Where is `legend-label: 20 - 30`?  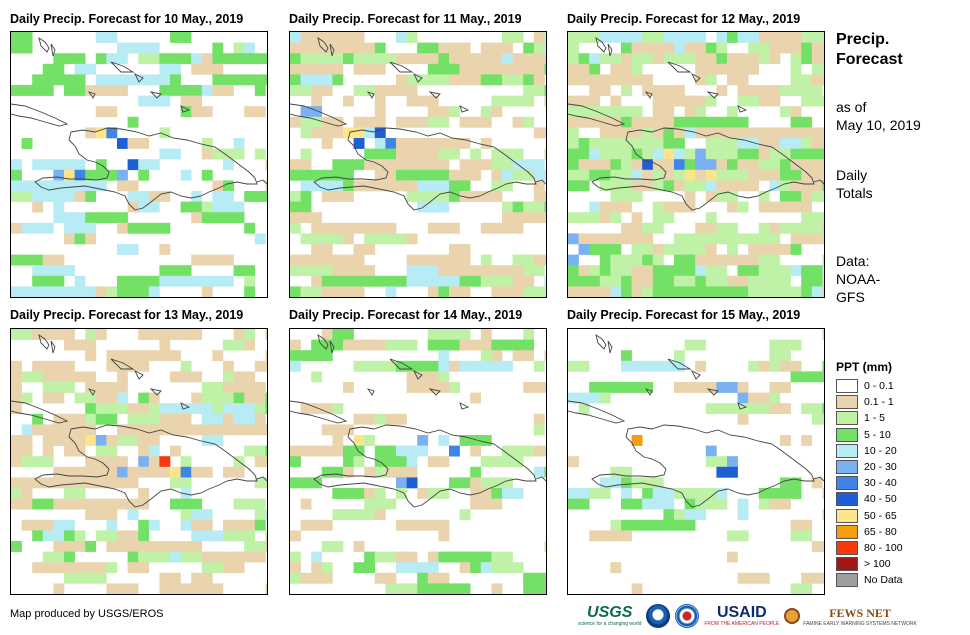
legend-label: 20 - 30 is located at coordinates (880, 467).